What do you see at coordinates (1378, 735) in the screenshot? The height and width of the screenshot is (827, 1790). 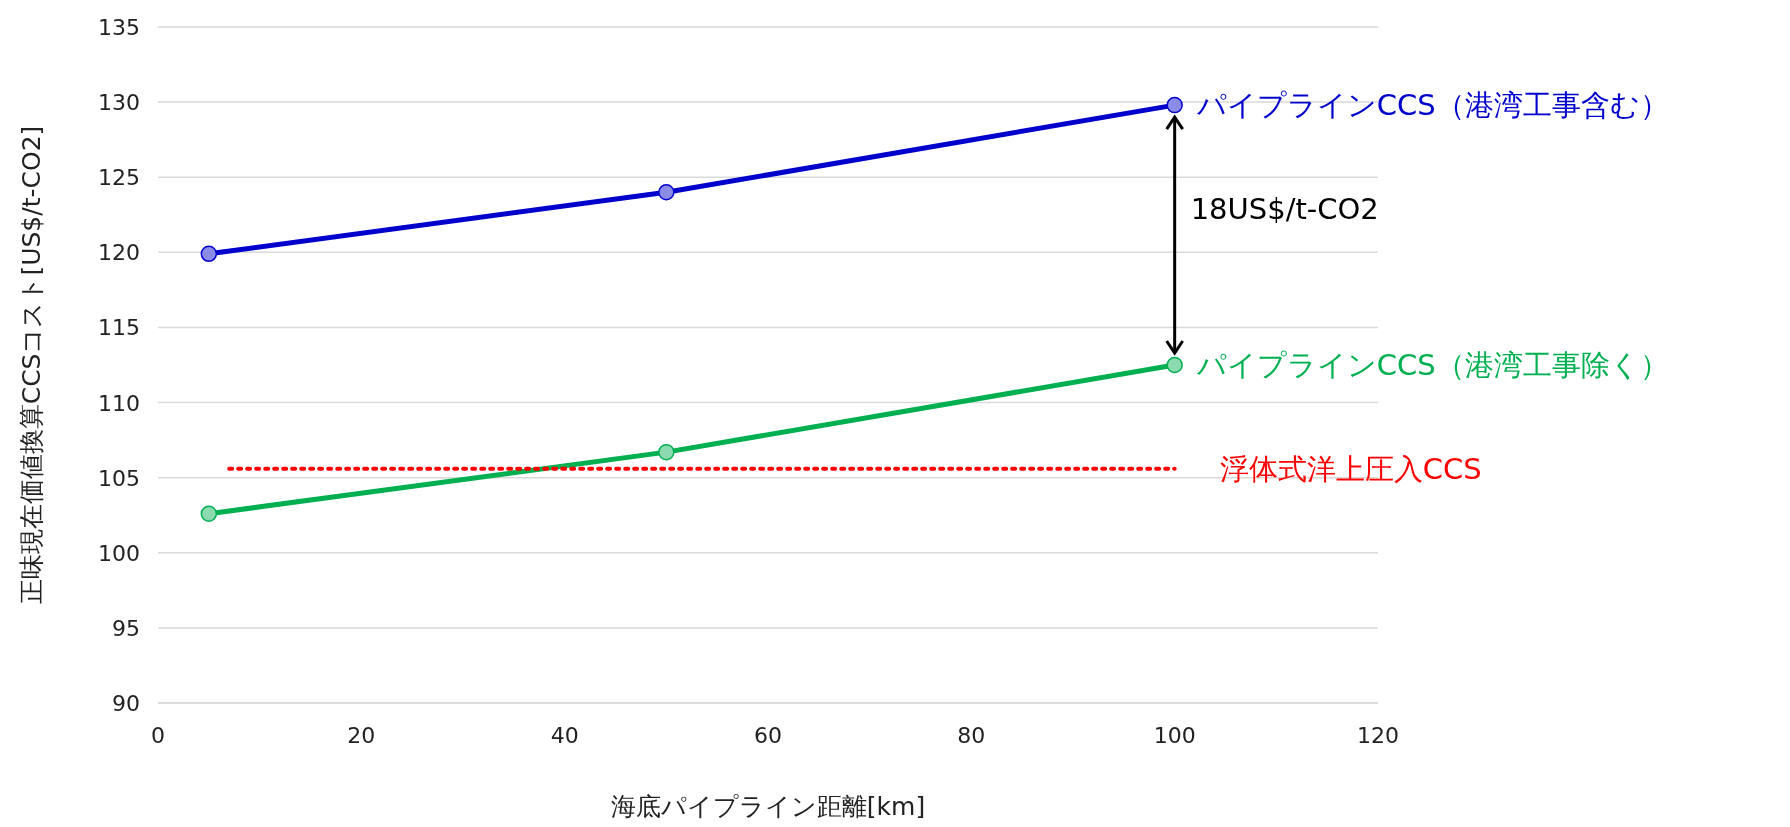 I see `x-tick-label: 120` at bounding box center [1378, 735].